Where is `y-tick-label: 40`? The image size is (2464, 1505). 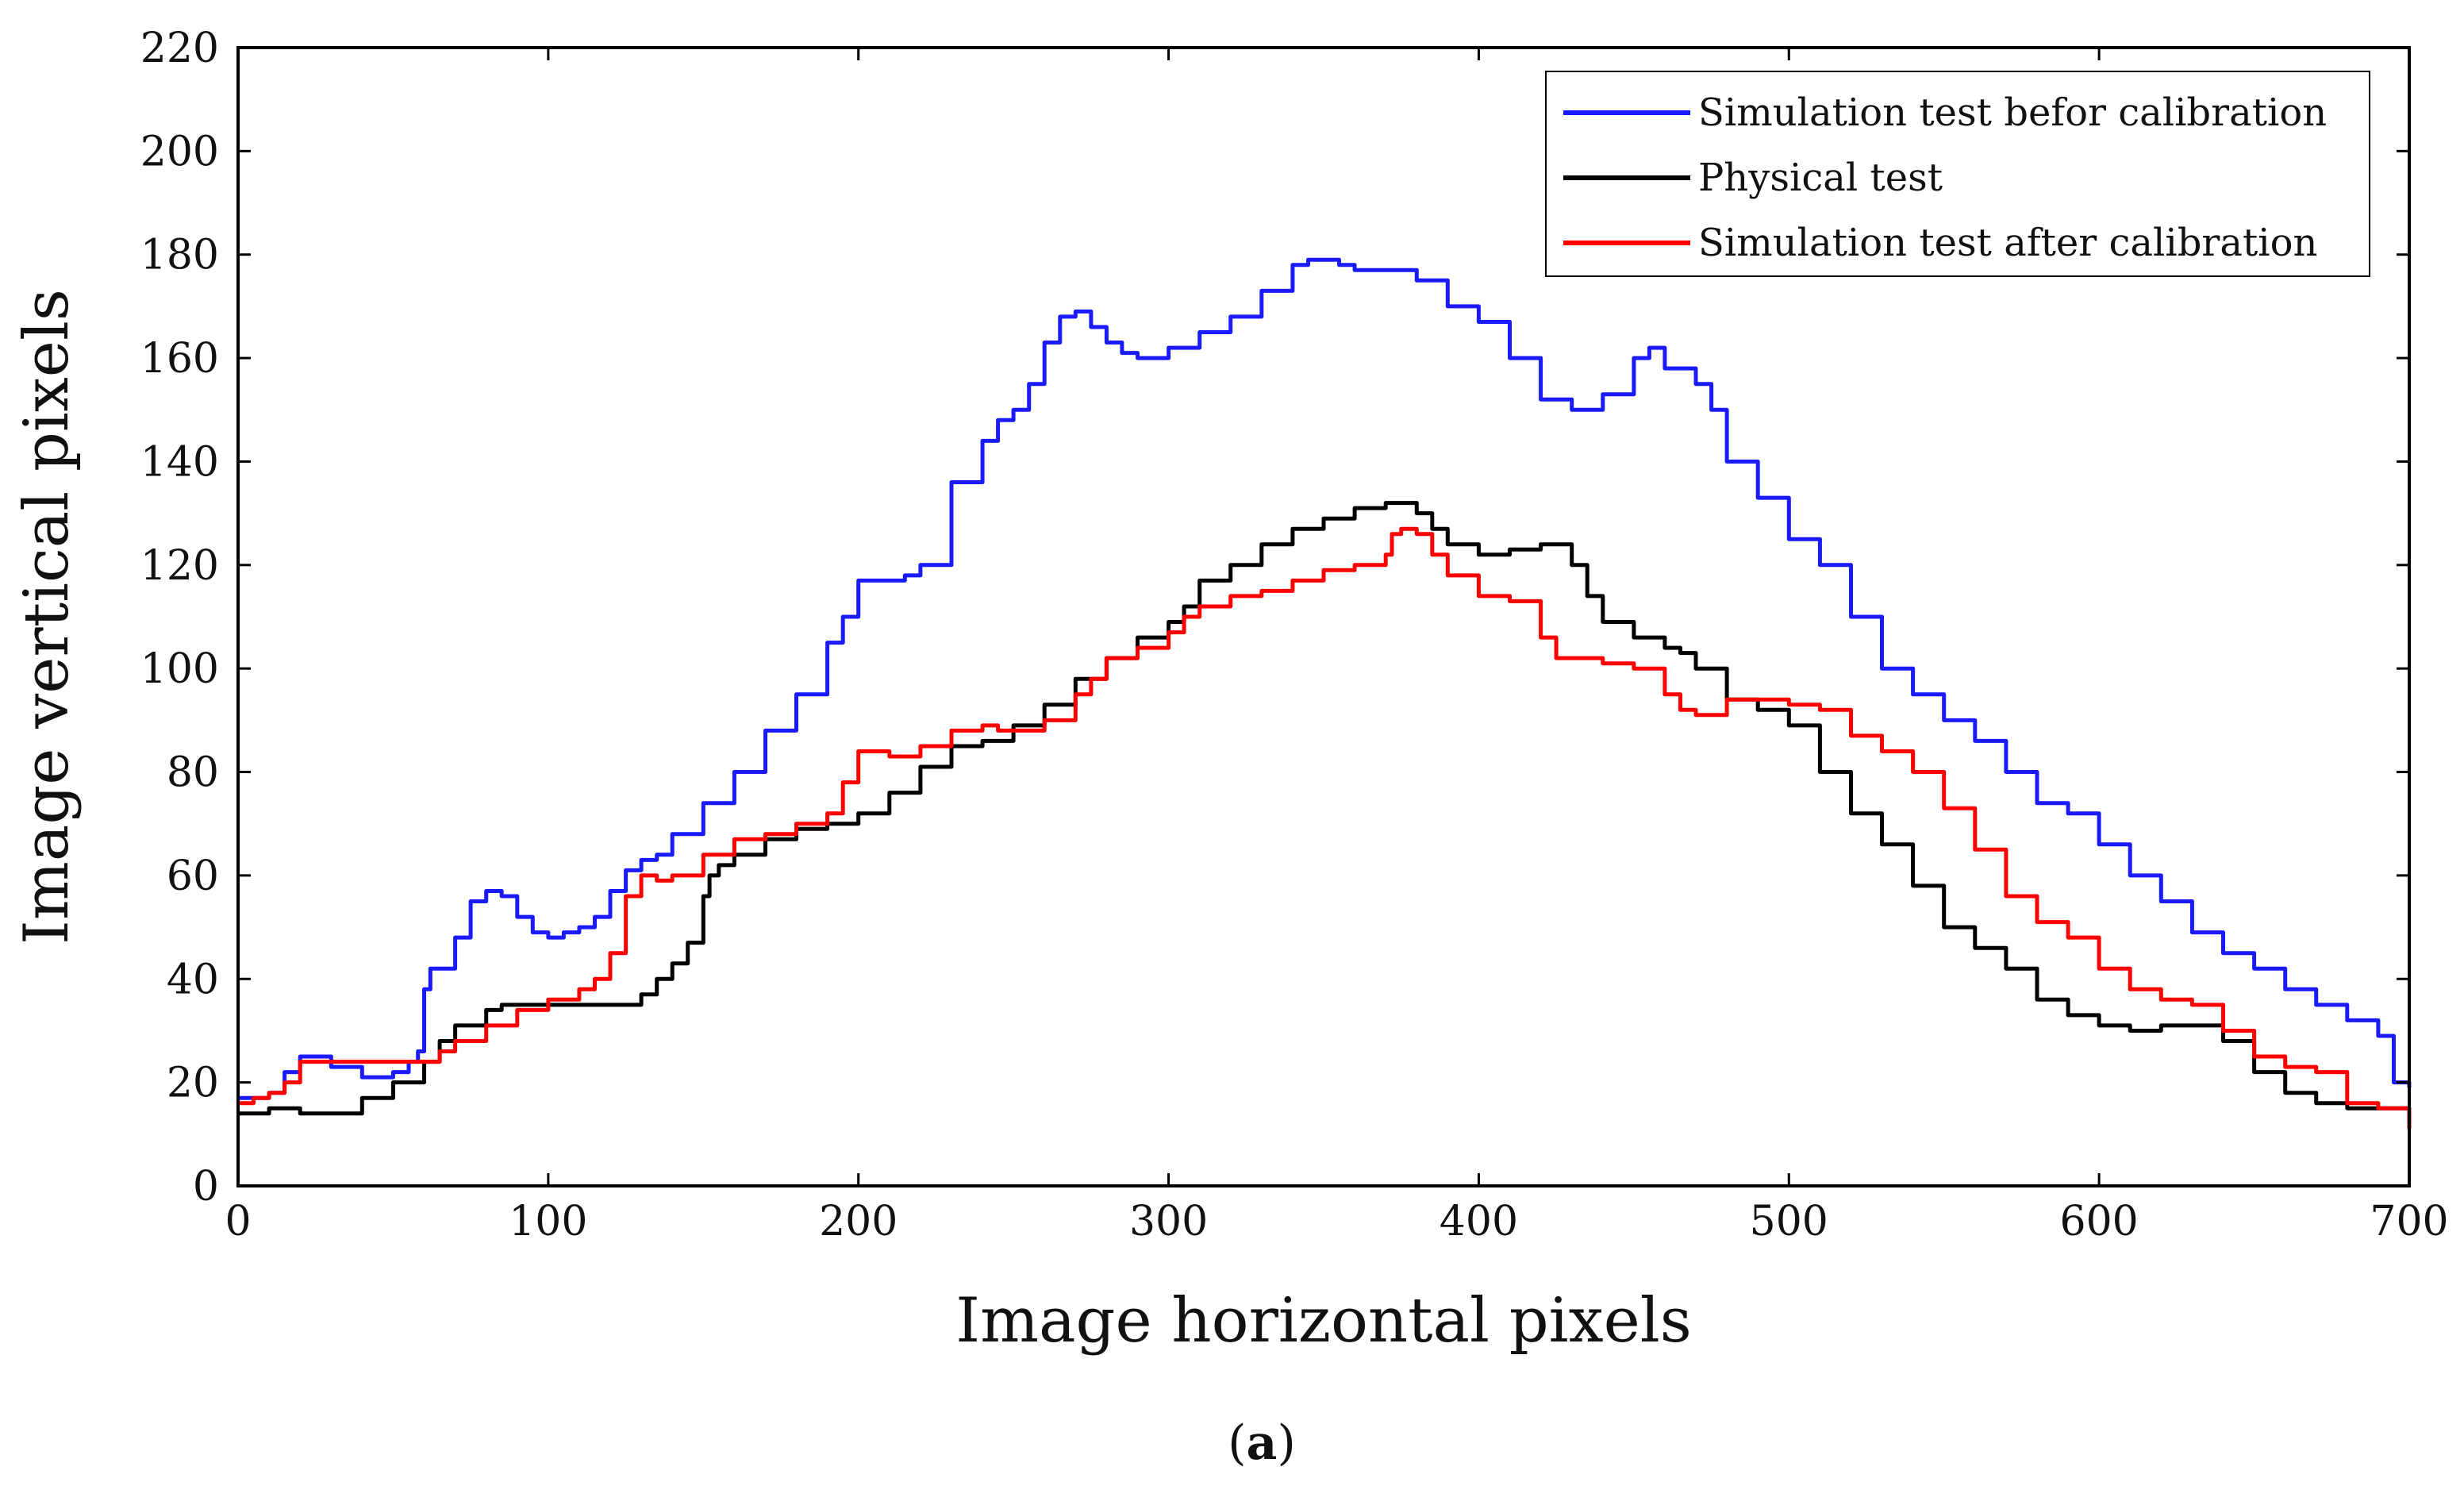
y-tick-label: 40 is located at coordinates (193, 979).